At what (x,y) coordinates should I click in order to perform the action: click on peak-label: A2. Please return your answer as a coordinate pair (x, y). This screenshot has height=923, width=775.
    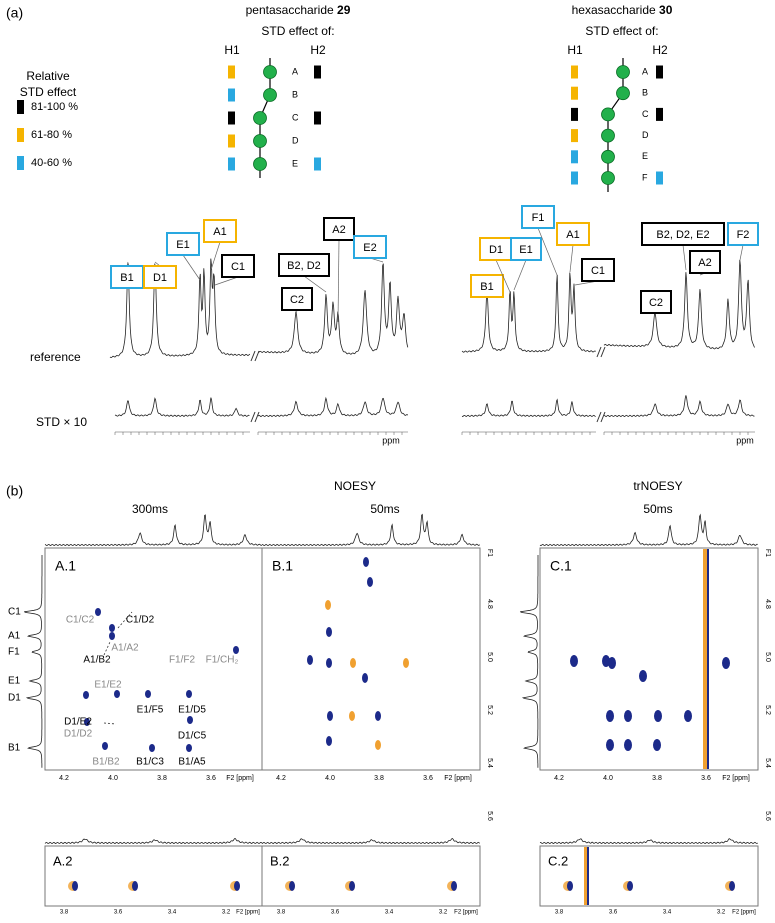
    Looking at the image, I should click on (704, 263).